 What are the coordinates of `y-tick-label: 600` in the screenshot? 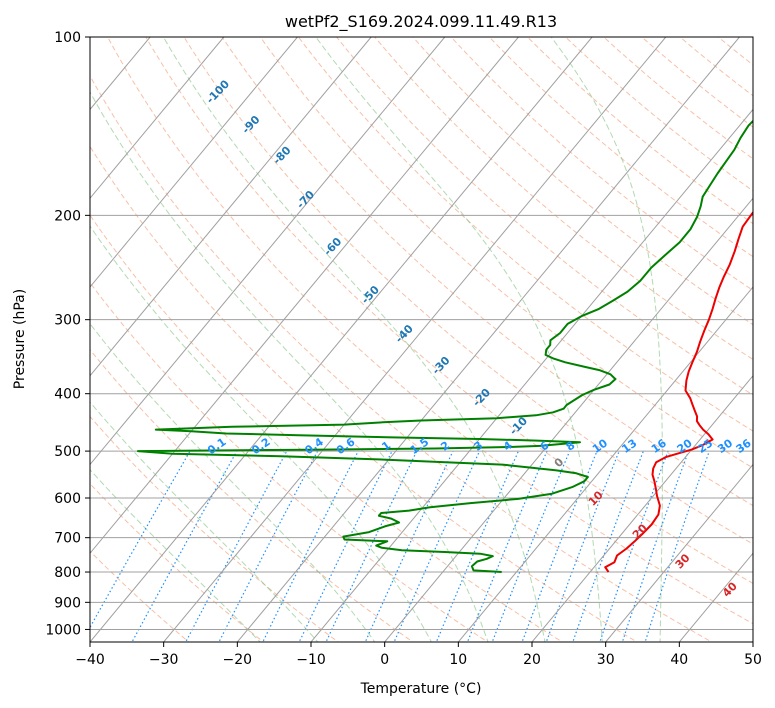 It's located at (67, 499).